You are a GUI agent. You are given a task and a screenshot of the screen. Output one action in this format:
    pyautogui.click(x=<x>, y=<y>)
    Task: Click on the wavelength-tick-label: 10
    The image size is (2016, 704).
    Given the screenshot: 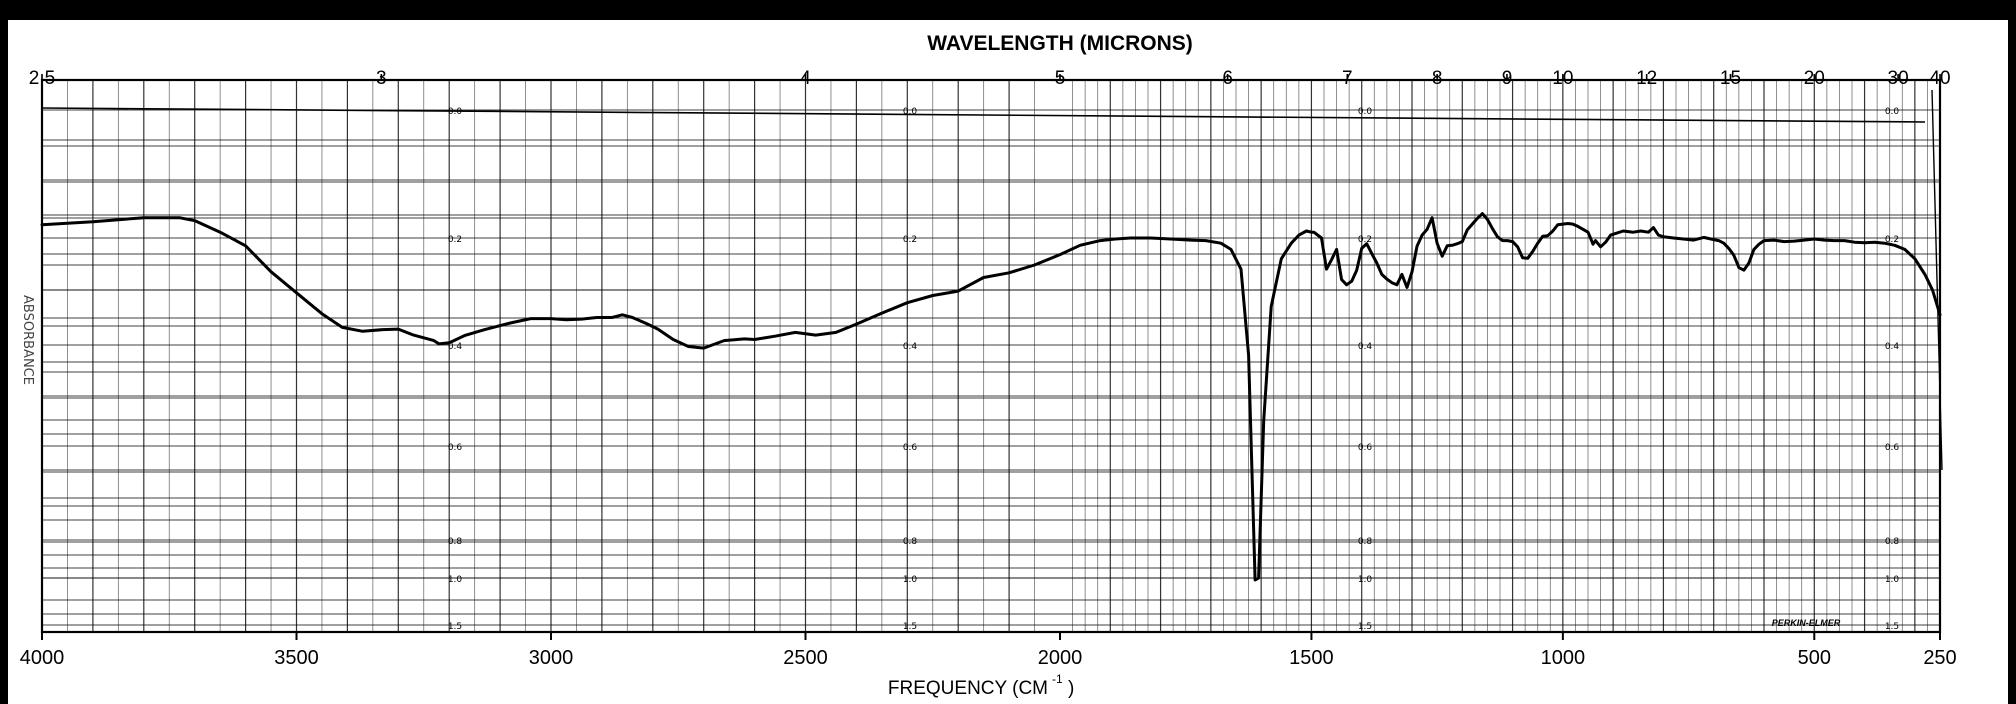 What is the action you would take?
    pyautogui.click(x=1562, y=78)
    